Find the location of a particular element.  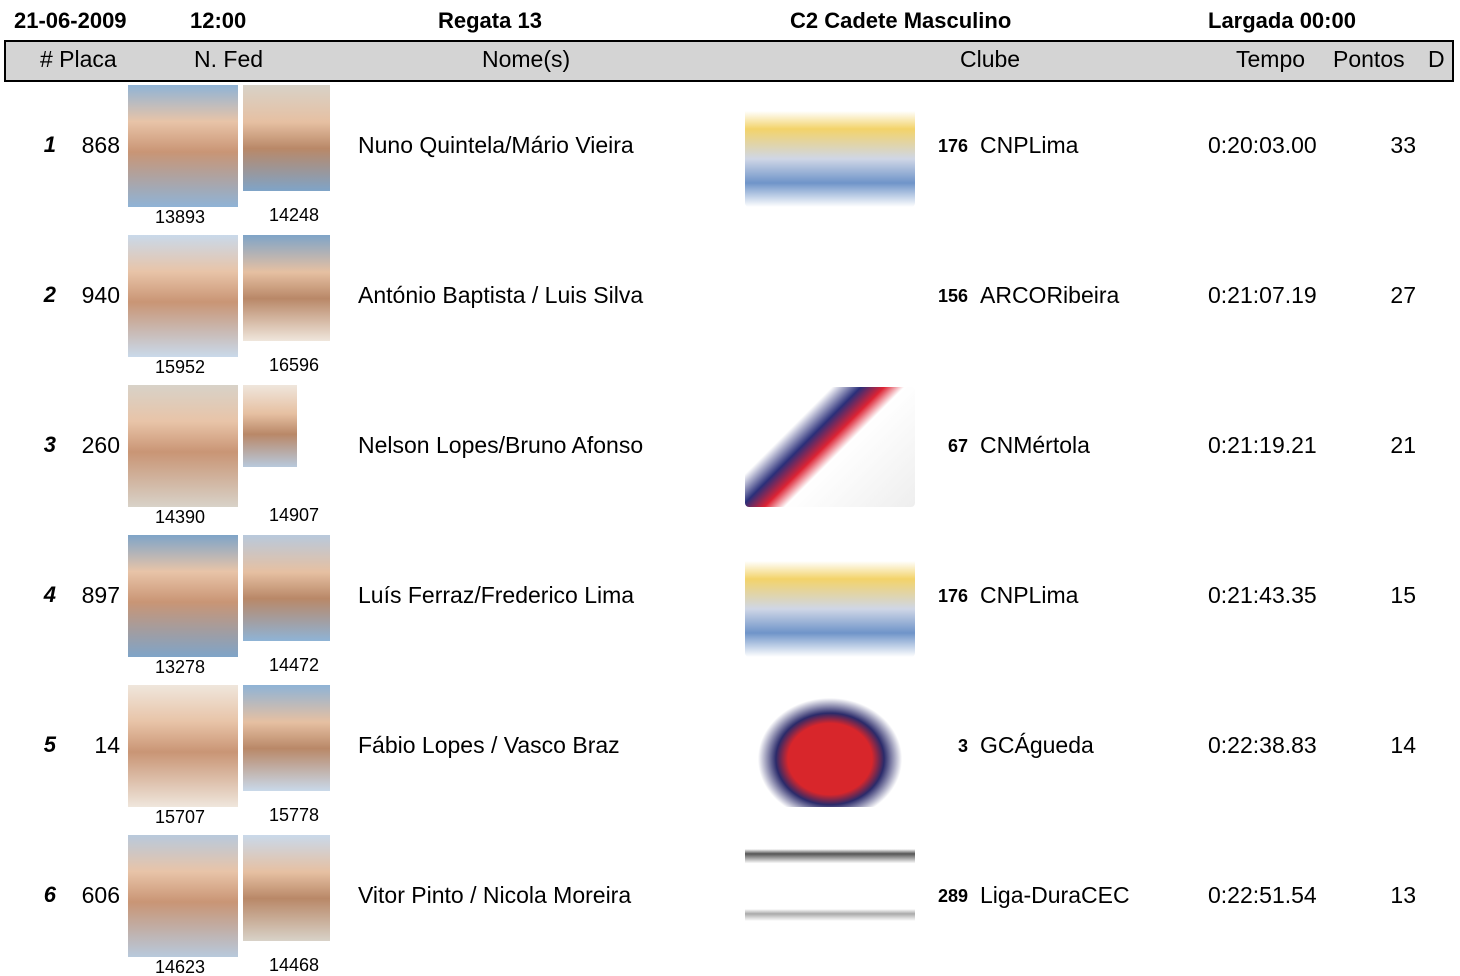

crew-names: Vitor Pinto / Nicola Moreira is located at coordinates (495, 895).